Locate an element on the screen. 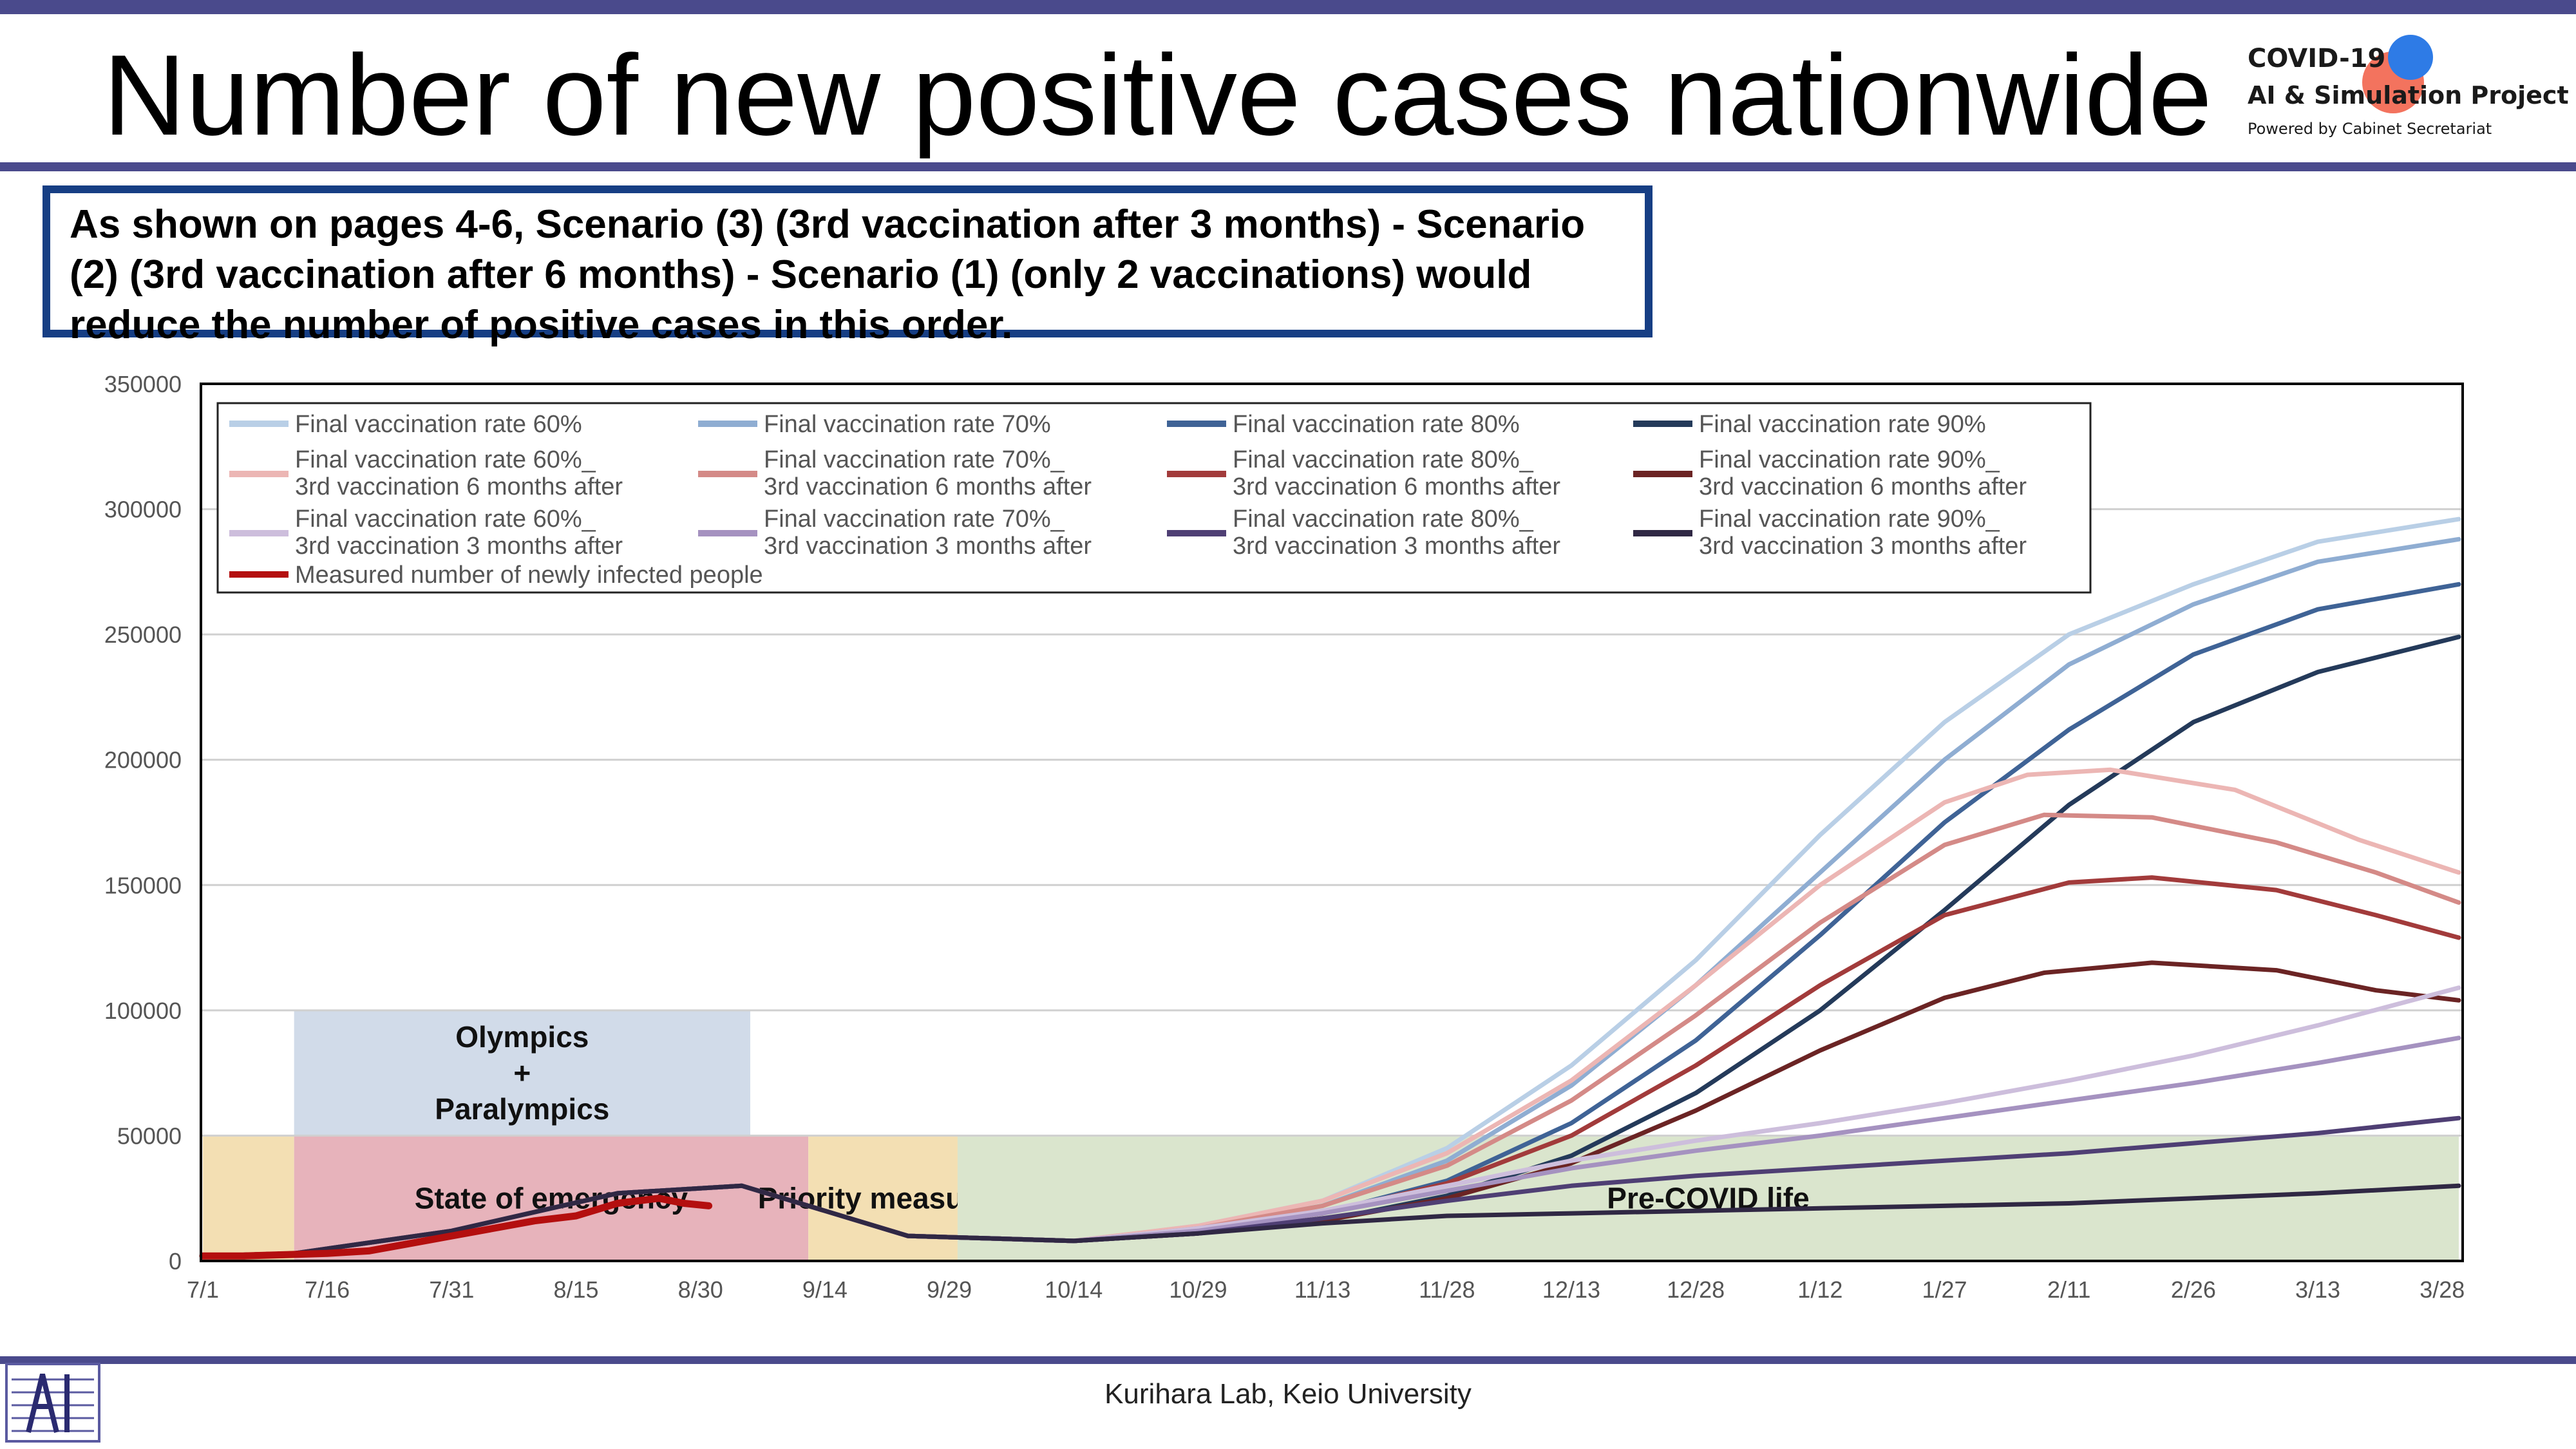 The image size is (2576, 1449). legend-label-2: Final vaccination rate 80% is located at coordinates (1376, 425).